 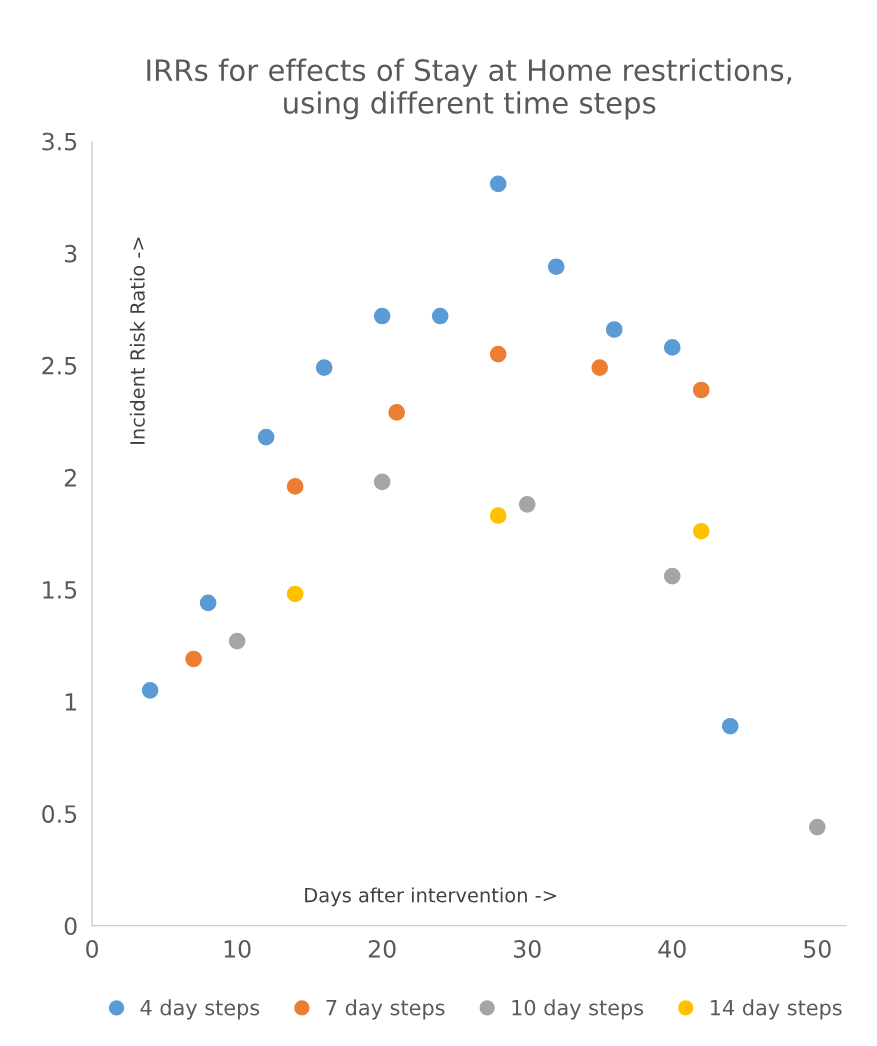 I want to click on chart-title: IRRs for effects of Stay at Home restrictions, using different time steps, so click(x=469, y=89).